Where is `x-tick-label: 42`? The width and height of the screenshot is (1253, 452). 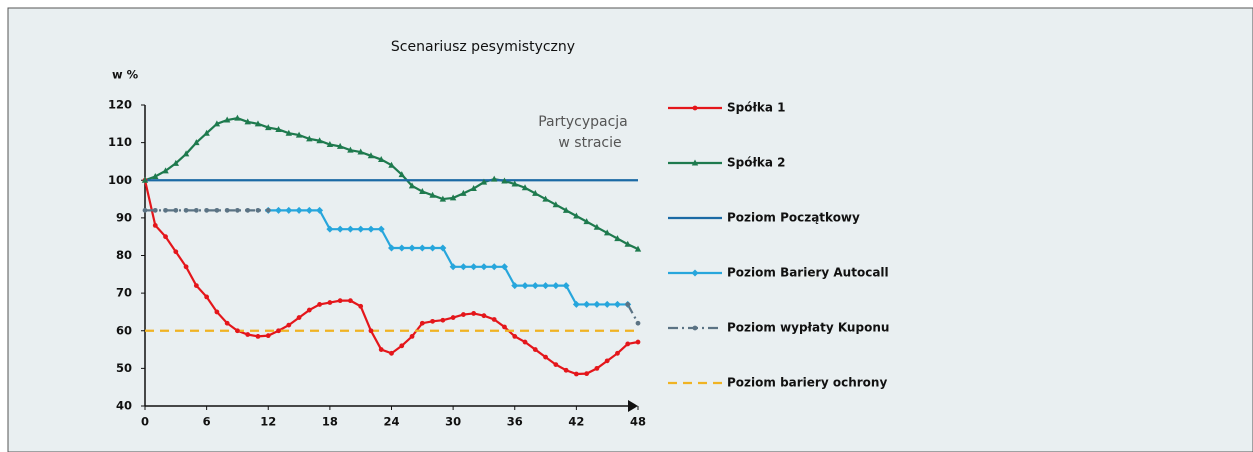
x-tick-label: 42 is located at coordinates (576, 422).